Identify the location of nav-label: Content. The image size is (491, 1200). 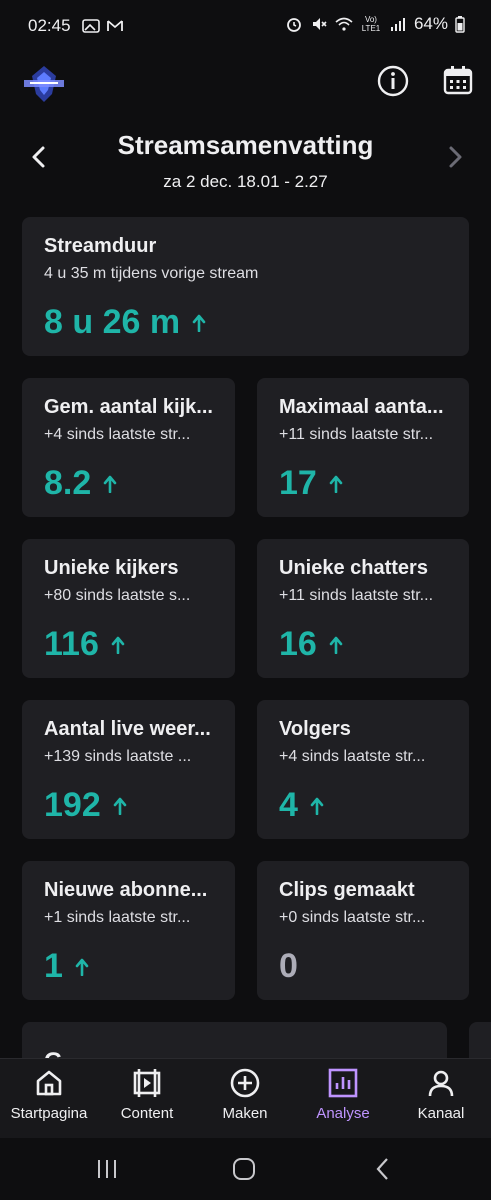
(147, 1113).